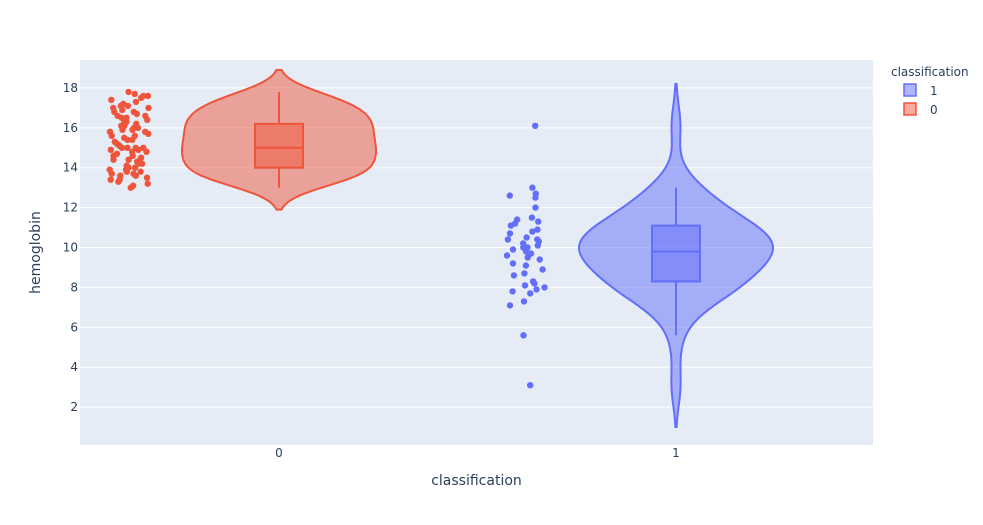  I want to click on legend-label-0: 0, so click(934, 110).